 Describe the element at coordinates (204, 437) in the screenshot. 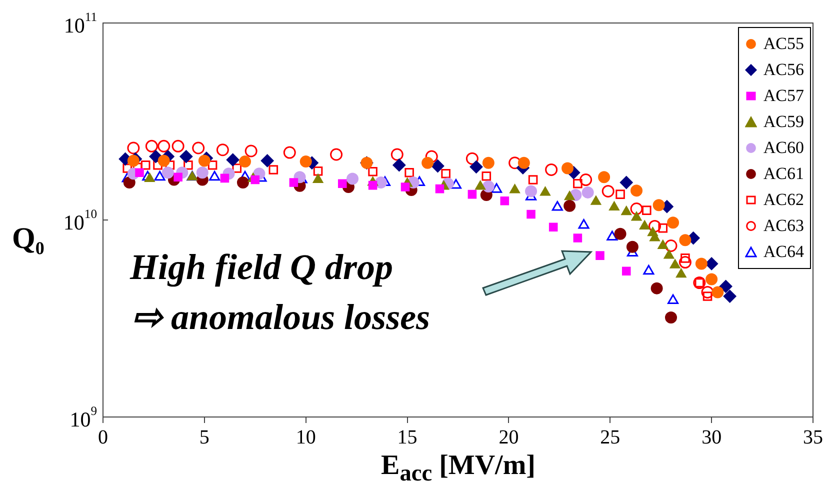

I see `x-tick-label: 5` at that location.